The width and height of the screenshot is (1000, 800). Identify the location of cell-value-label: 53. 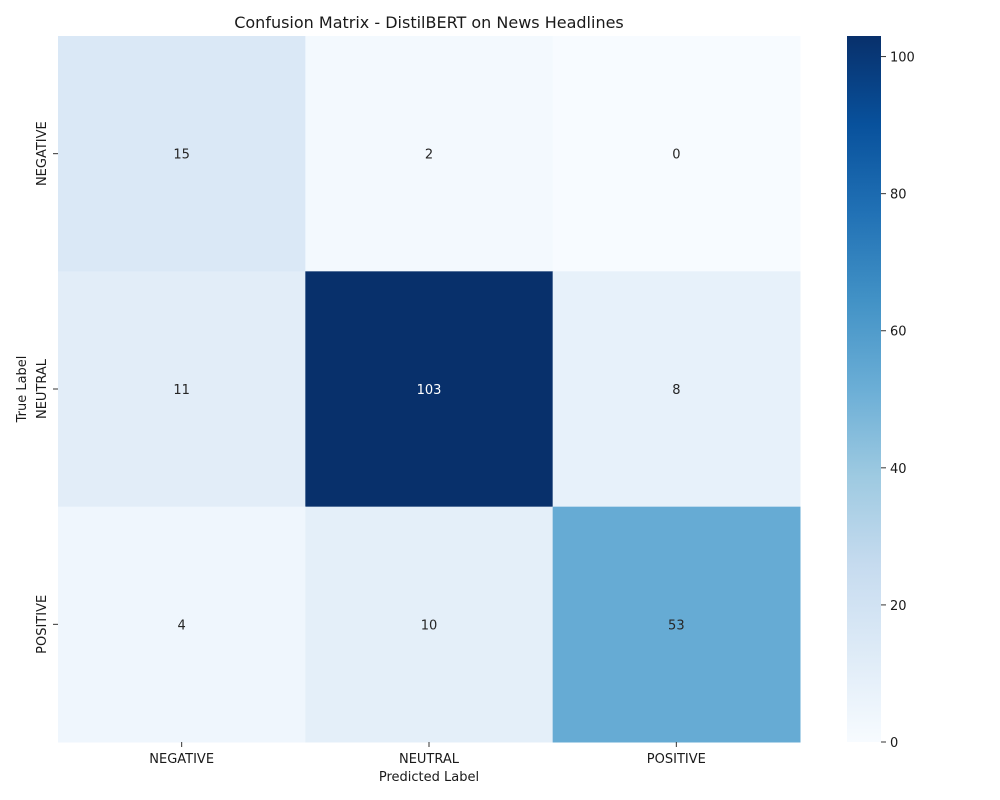
(676, 625).